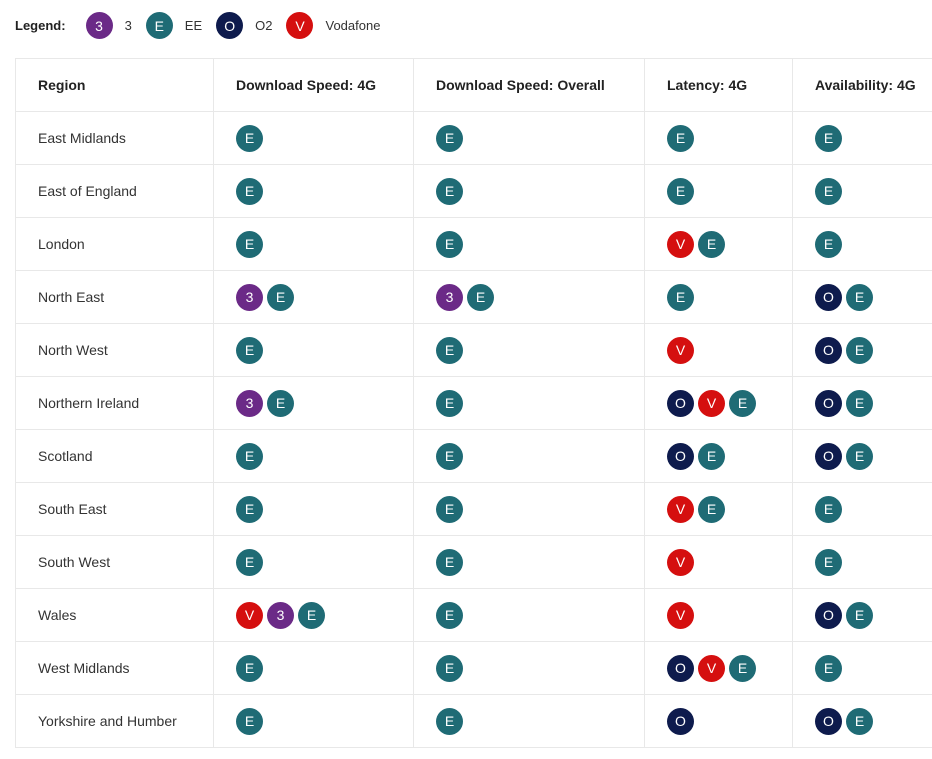 The width and height of the screenshot is (932, 759). Describe the element at coordinates (862, 85) in the screenshot. I see `column-header: Availability: 4G` at that location.